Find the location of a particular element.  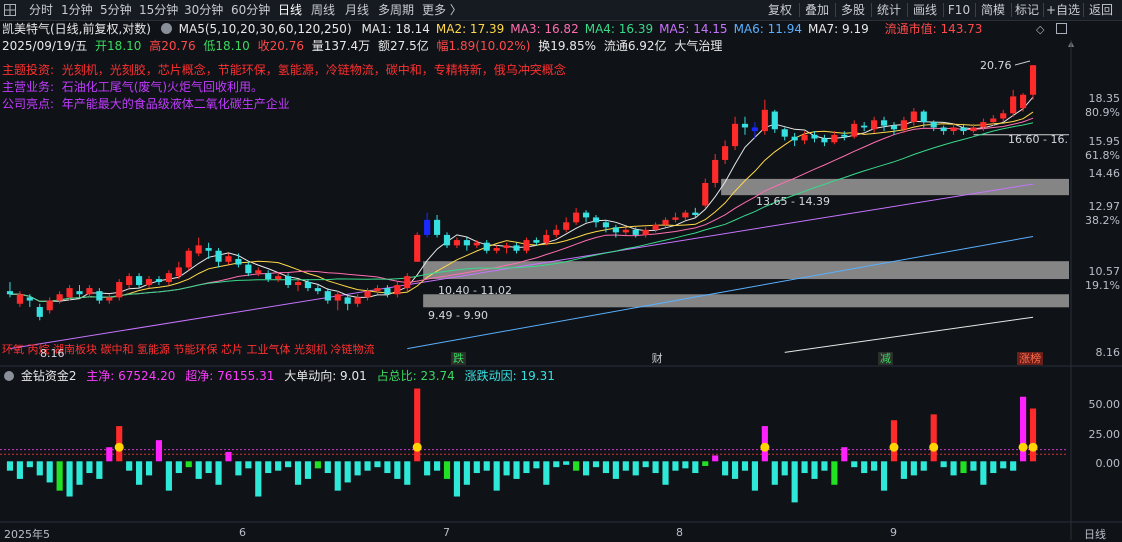

tab-multi-period: 多周期 is located at coordinates (396, 10).